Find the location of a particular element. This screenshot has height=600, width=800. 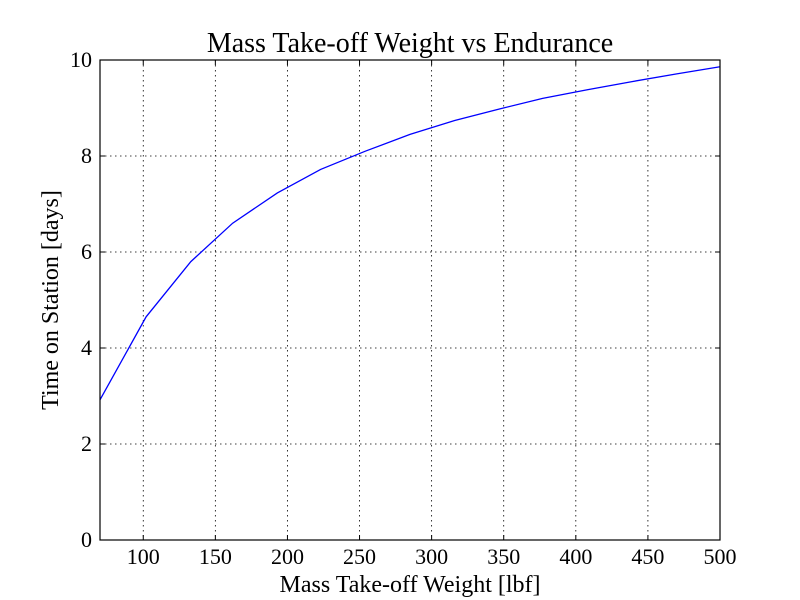

x-tick-label: 250 is located at coordinates (359, 556).